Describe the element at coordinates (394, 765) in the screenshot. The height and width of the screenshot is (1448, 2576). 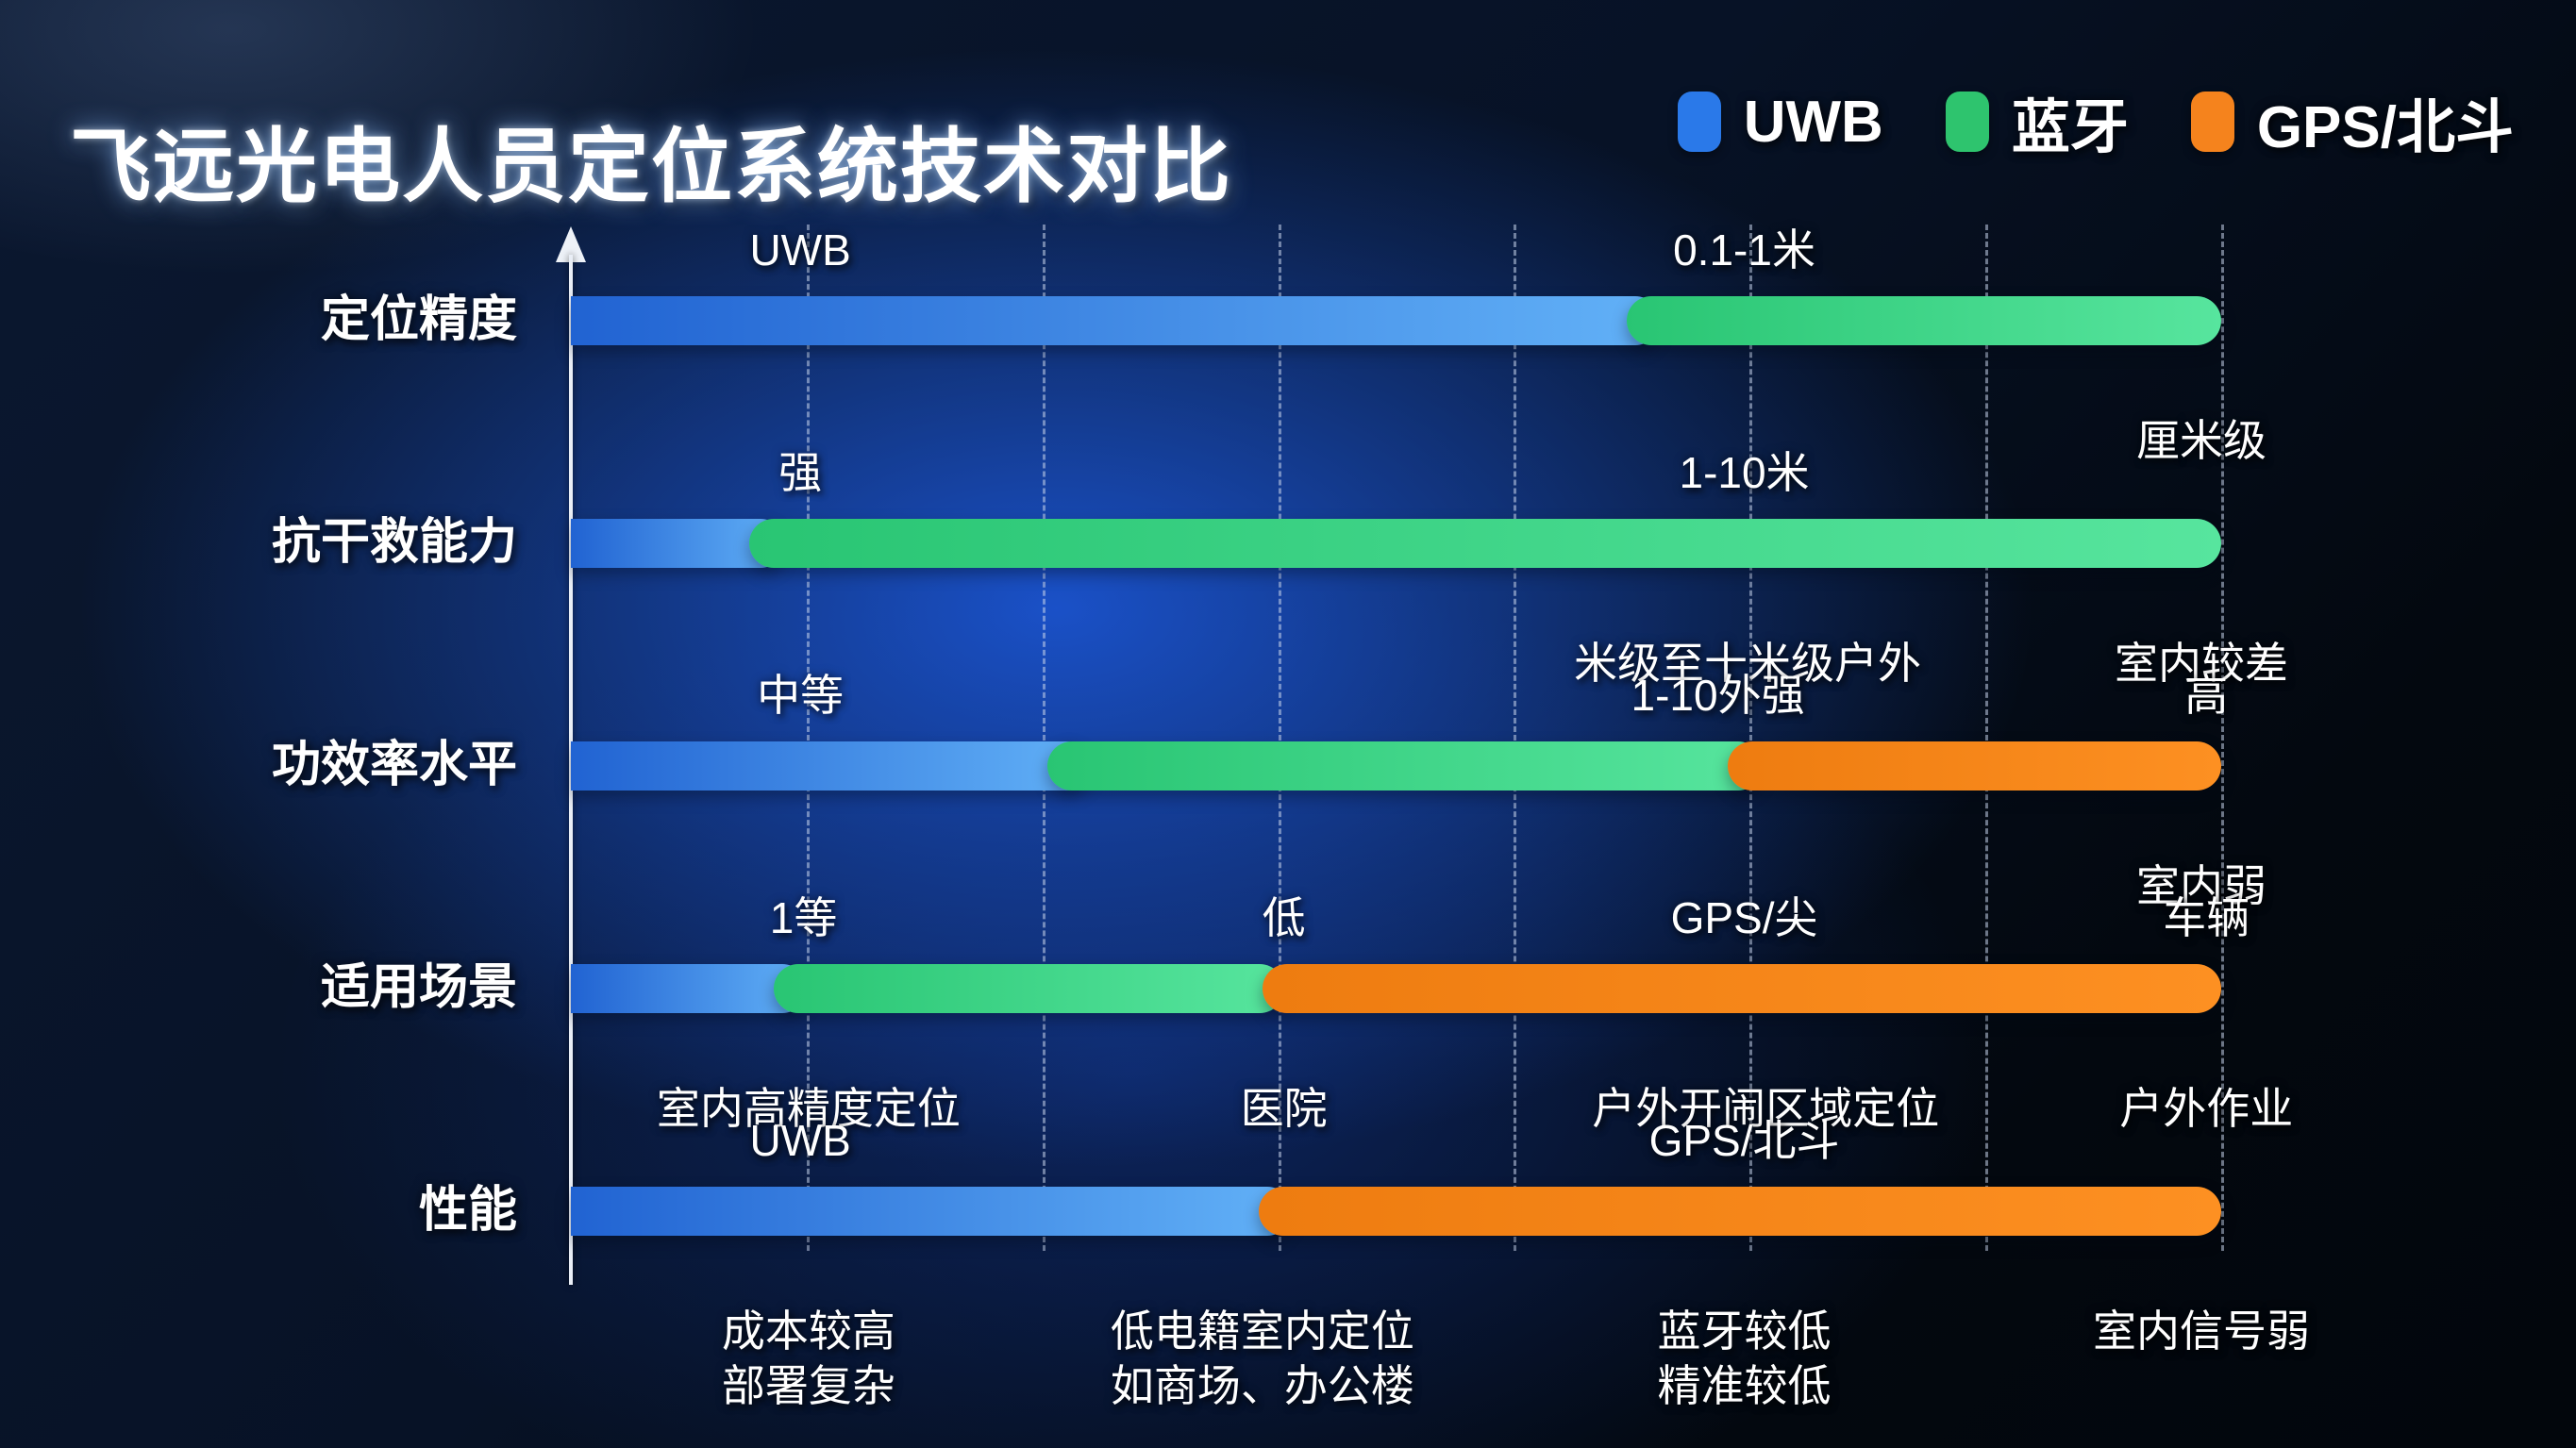
I see `row-category-label: 功效率水平` at that location.